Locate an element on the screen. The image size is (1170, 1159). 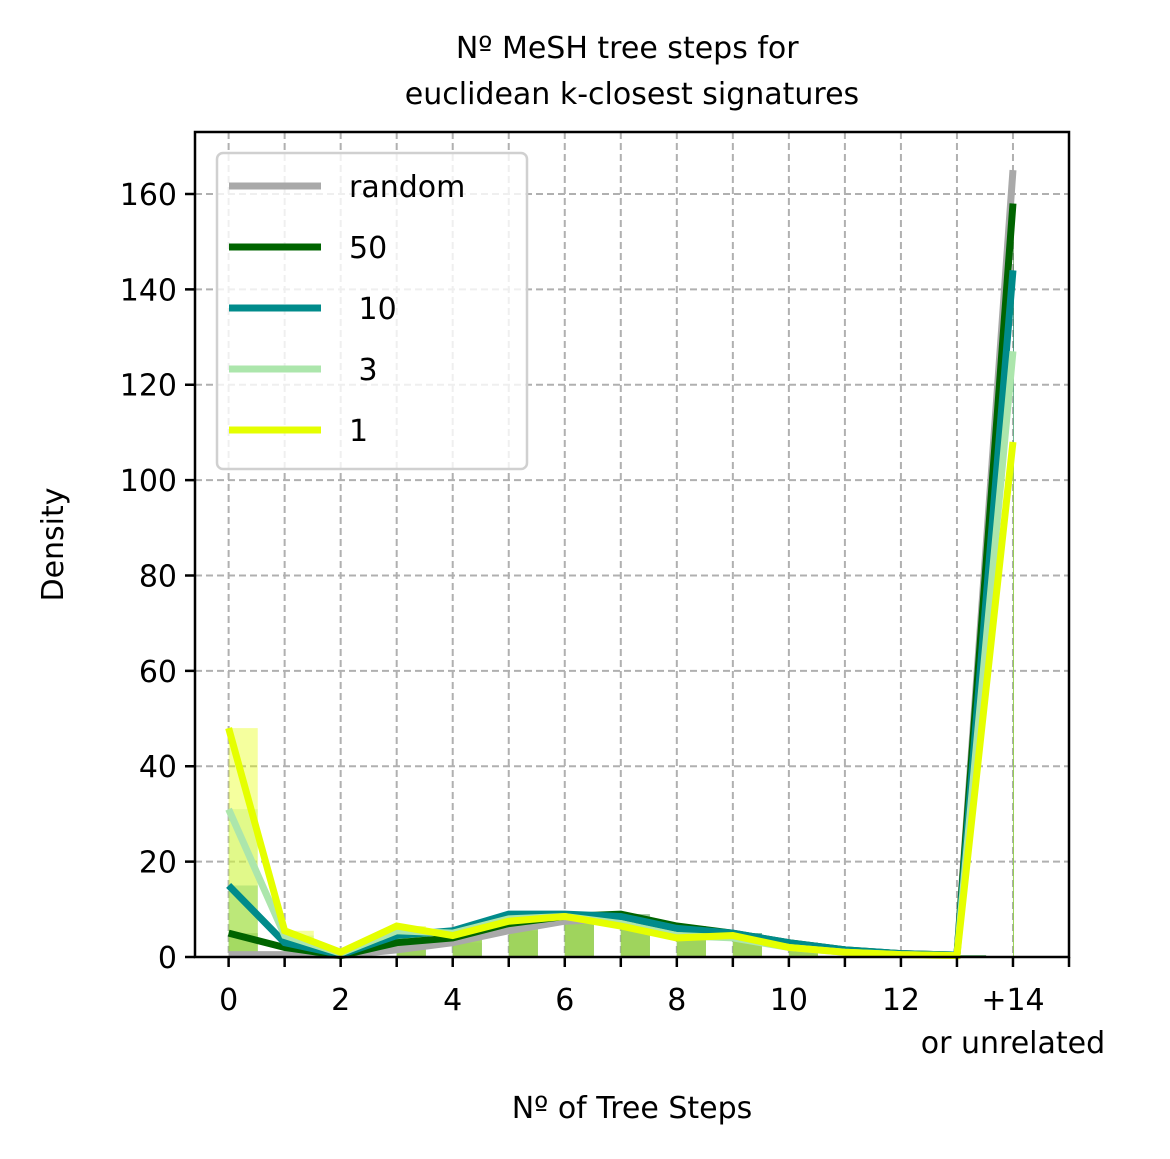
x-tick-label: 12 is located at coordinates (901, 1000).